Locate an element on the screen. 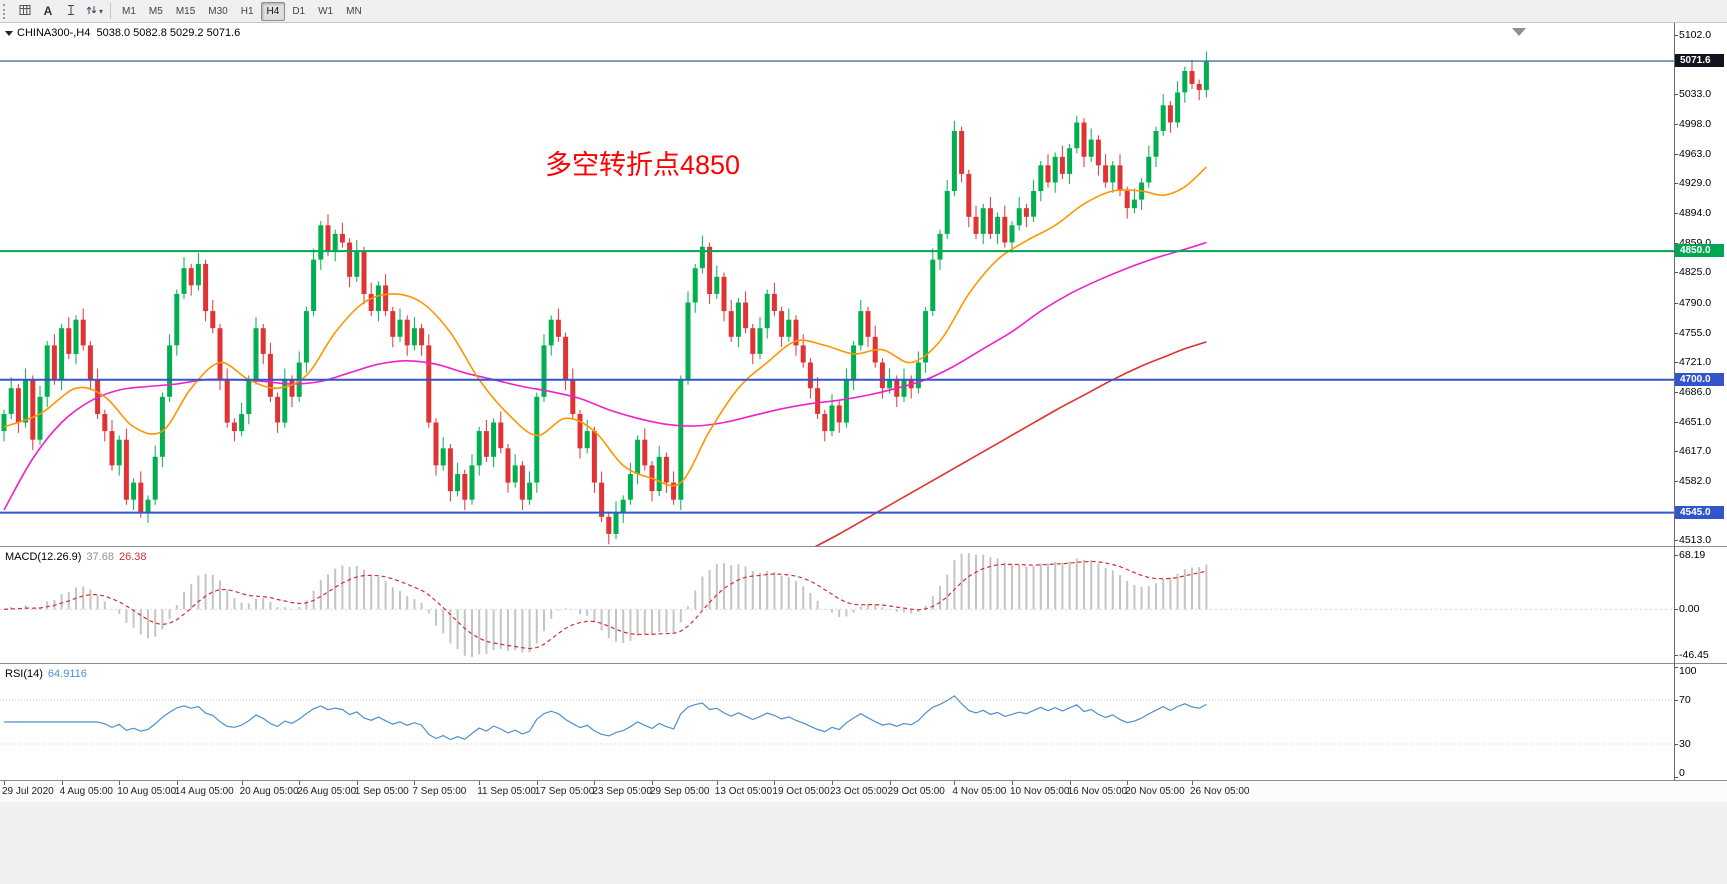 Image resolution: width=1727 pixels, height=884 pixels. macd-header: MACD(12.26.9) 37.68 26.38 is located at coordinates (75, 557).